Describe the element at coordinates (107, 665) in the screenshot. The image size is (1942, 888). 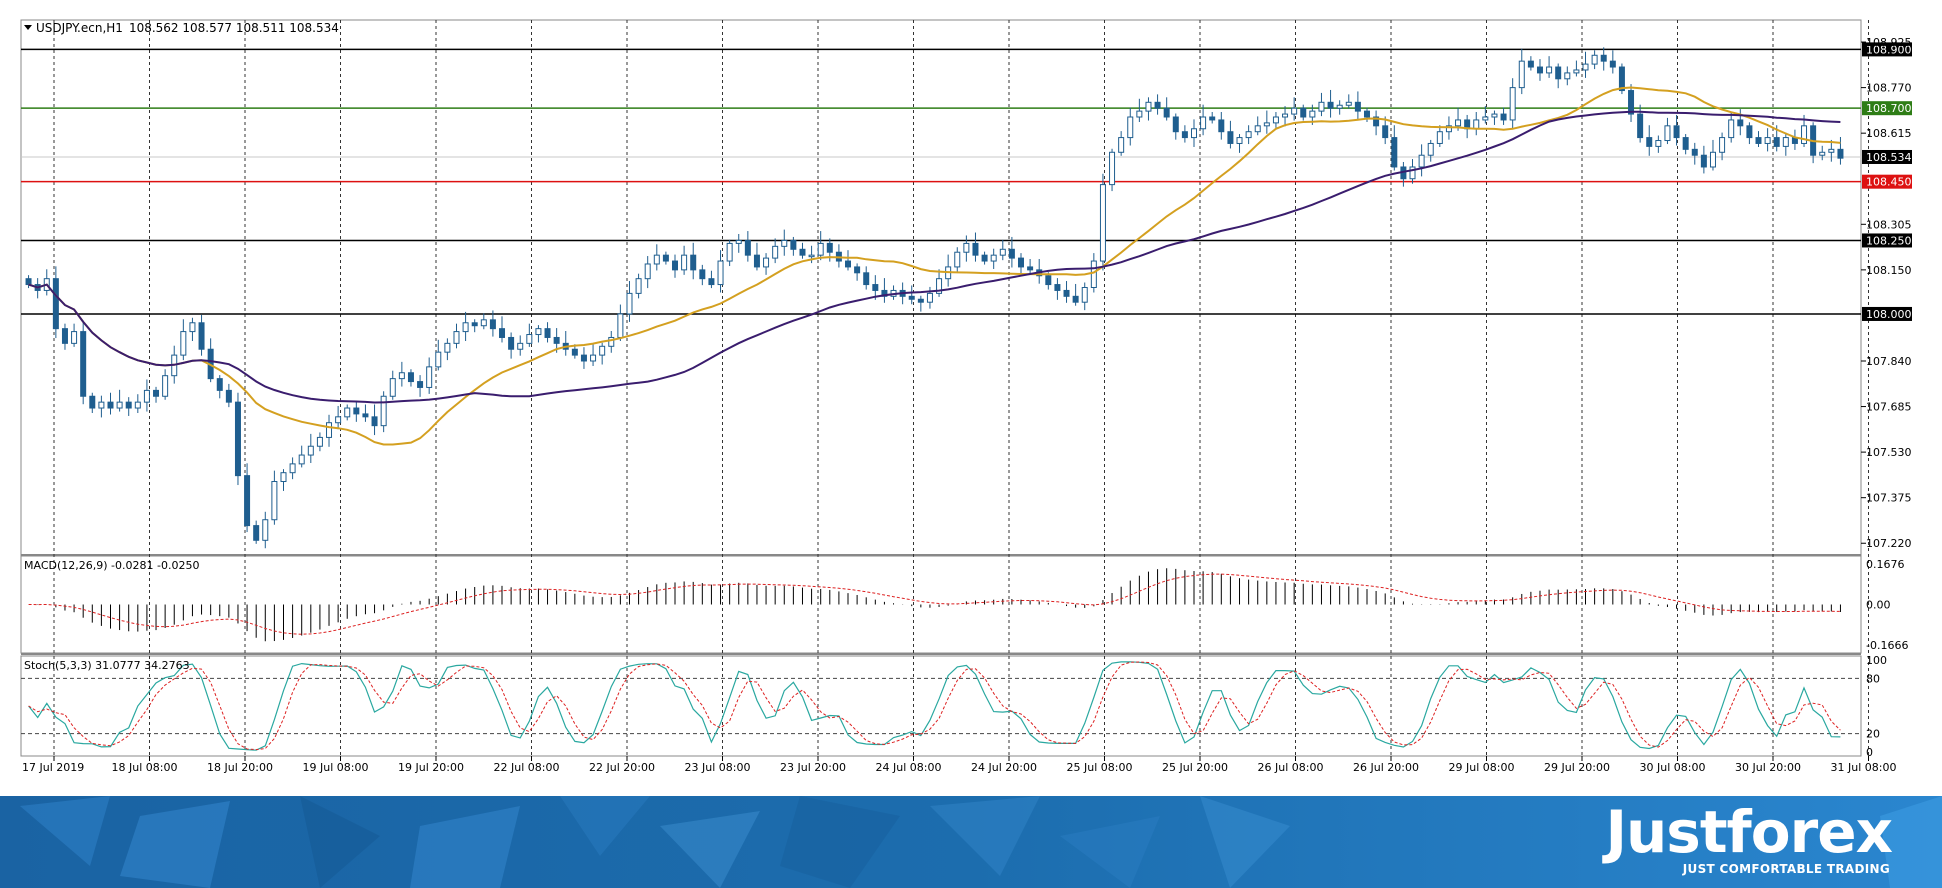
I see `stoch-label: Stoch(5,3,3) 31.0777 34.2763` at that location.